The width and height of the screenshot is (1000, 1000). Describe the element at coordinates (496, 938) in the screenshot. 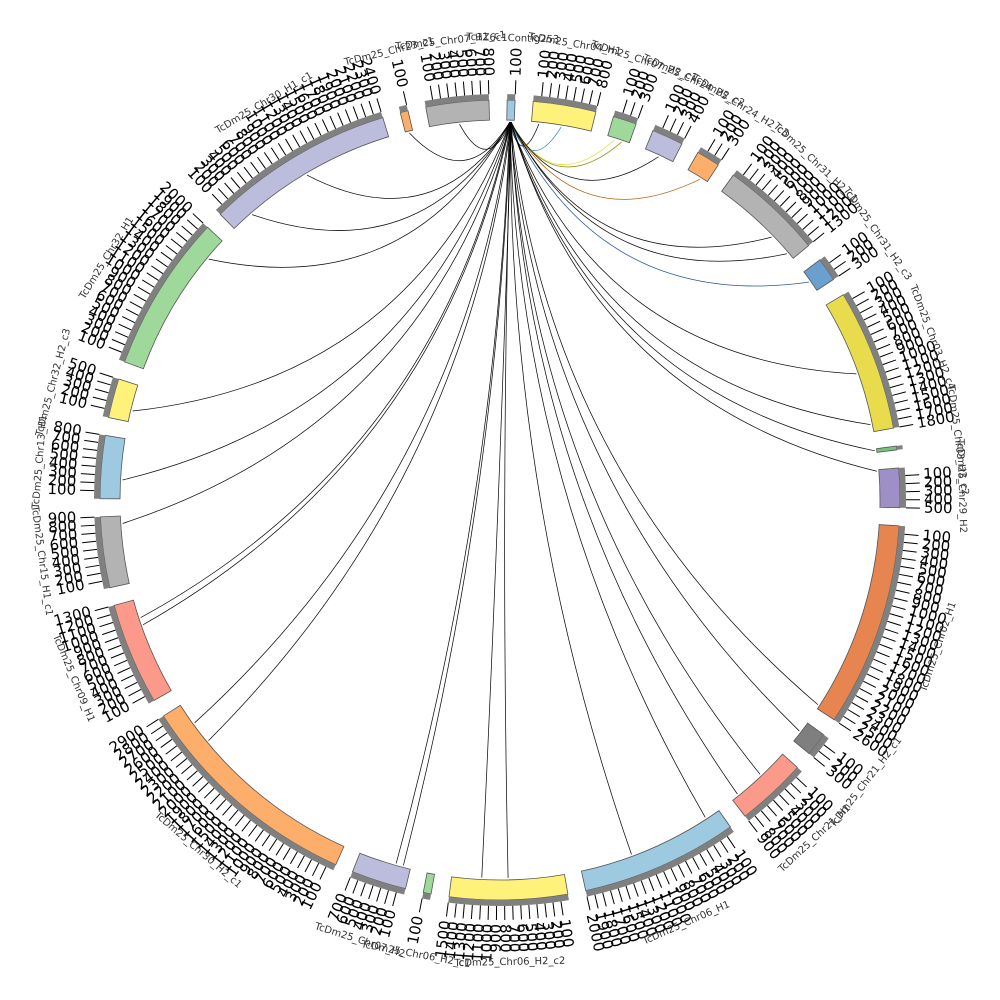

I see `tick-label: 900` at that location.